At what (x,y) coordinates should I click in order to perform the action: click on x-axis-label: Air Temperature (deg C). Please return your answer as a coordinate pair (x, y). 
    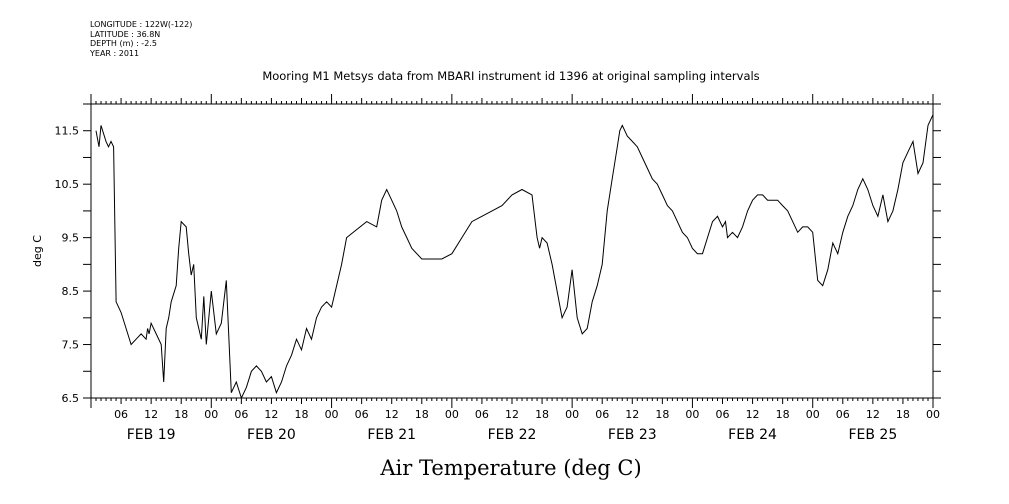
    Looking at the image, I should click on (510, 468).